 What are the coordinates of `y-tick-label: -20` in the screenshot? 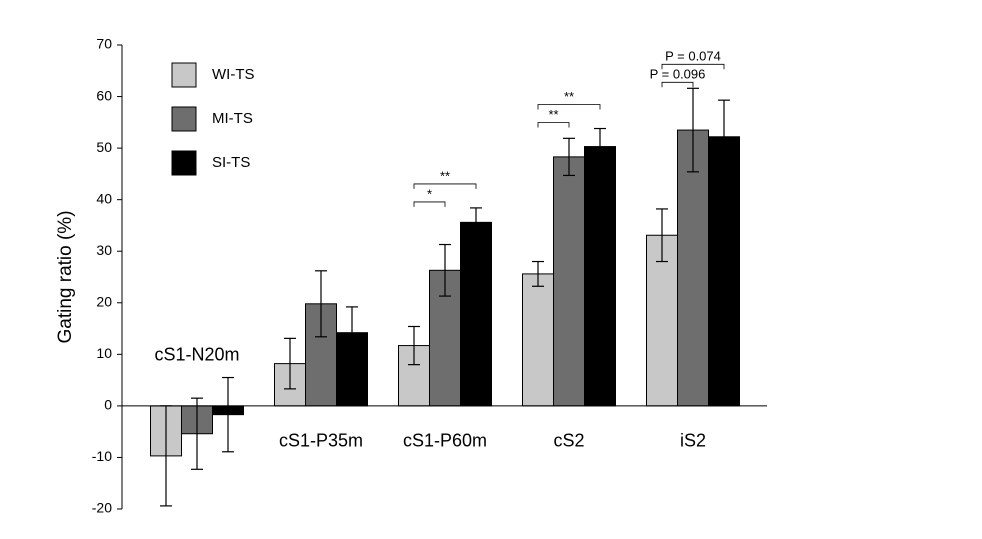 It's located at (102, 508).